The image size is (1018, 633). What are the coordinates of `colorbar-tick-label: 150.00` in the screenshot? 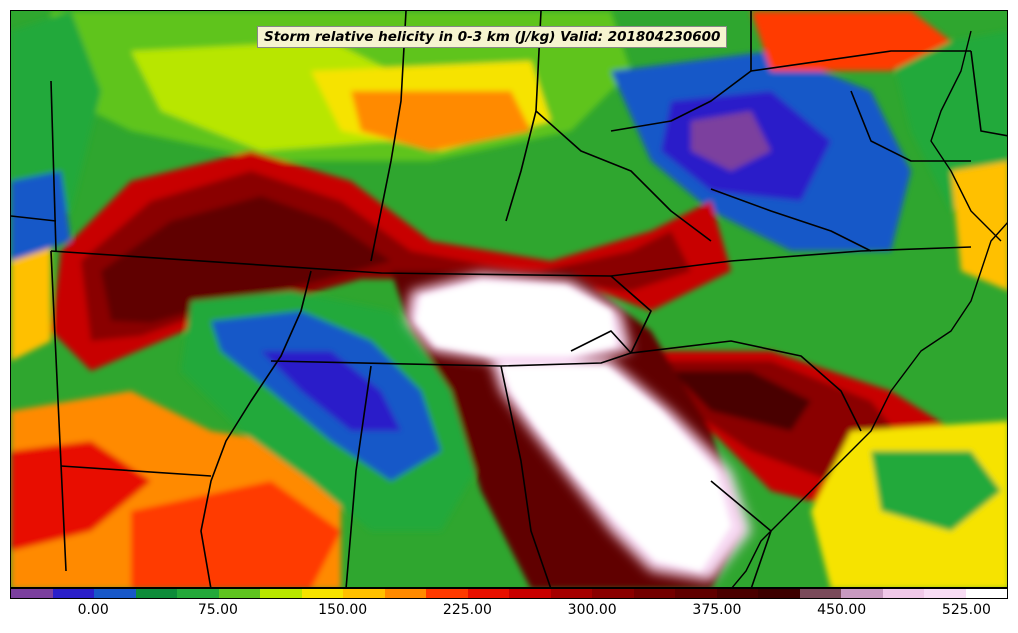 It's located at (343, 610).